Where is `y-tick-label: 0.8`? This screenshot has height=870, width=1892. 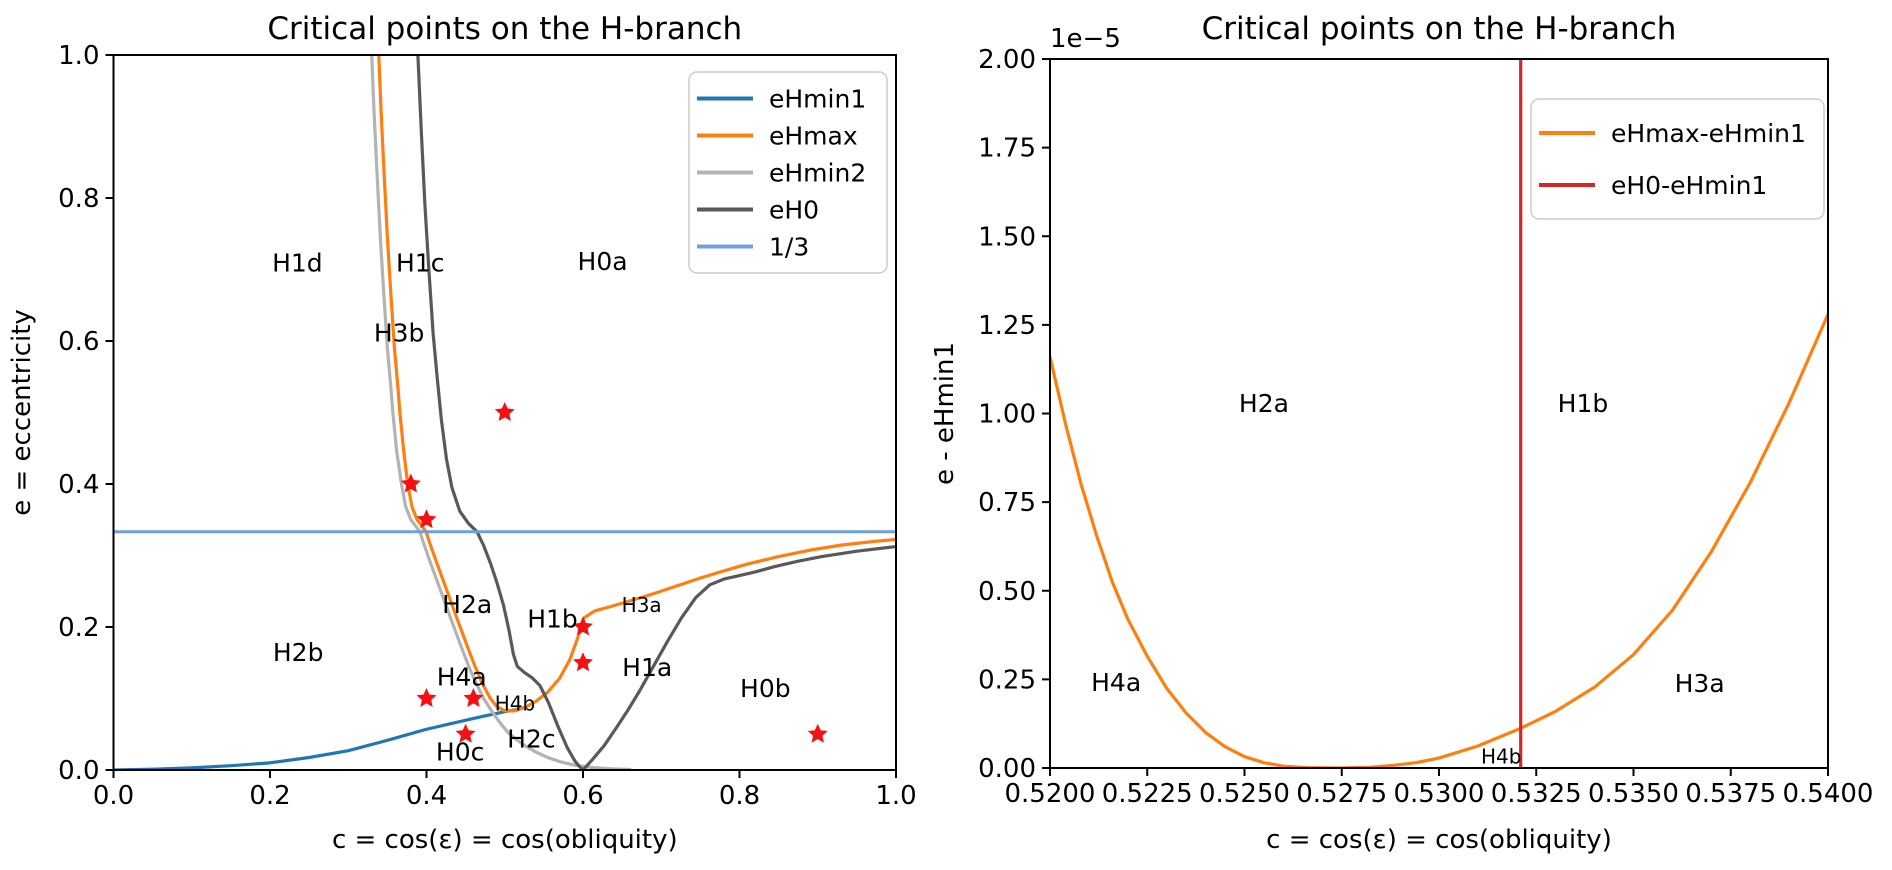 y-tick-label: 0.8 is located at coordinates (78, 199).